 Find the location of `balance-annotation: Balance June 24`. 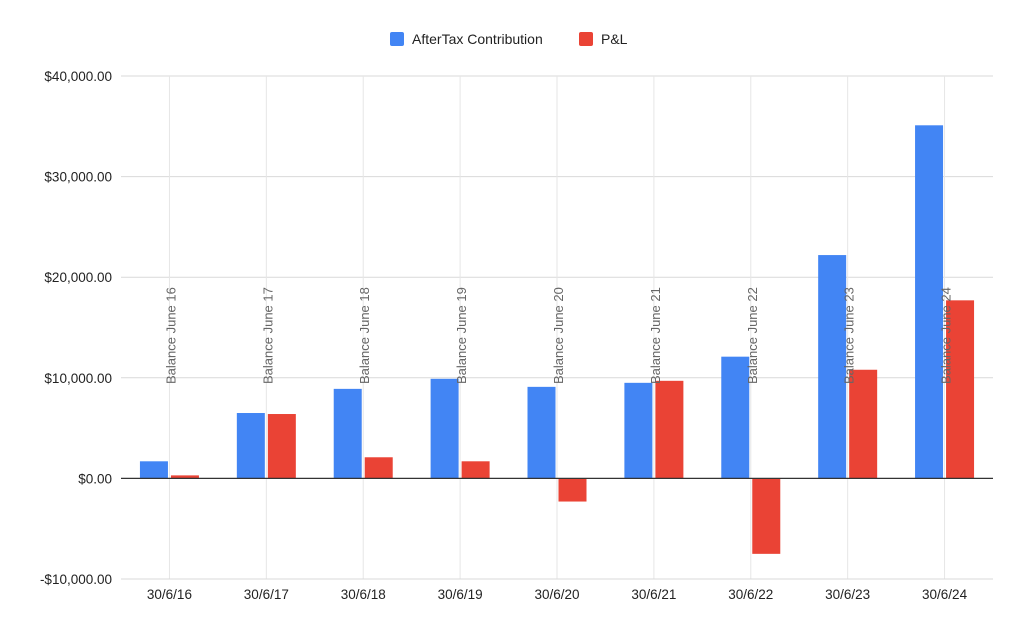

balance-annotation: Balance June 24 is located at coordinates (946, 335).